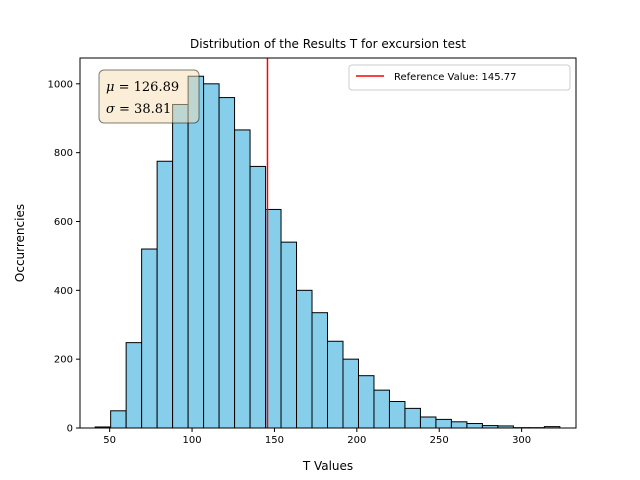  Describe the element at coordinates (455, 77) in the screenshot. I see `legend-reference-label: Reference Value: 145.77` at that location.